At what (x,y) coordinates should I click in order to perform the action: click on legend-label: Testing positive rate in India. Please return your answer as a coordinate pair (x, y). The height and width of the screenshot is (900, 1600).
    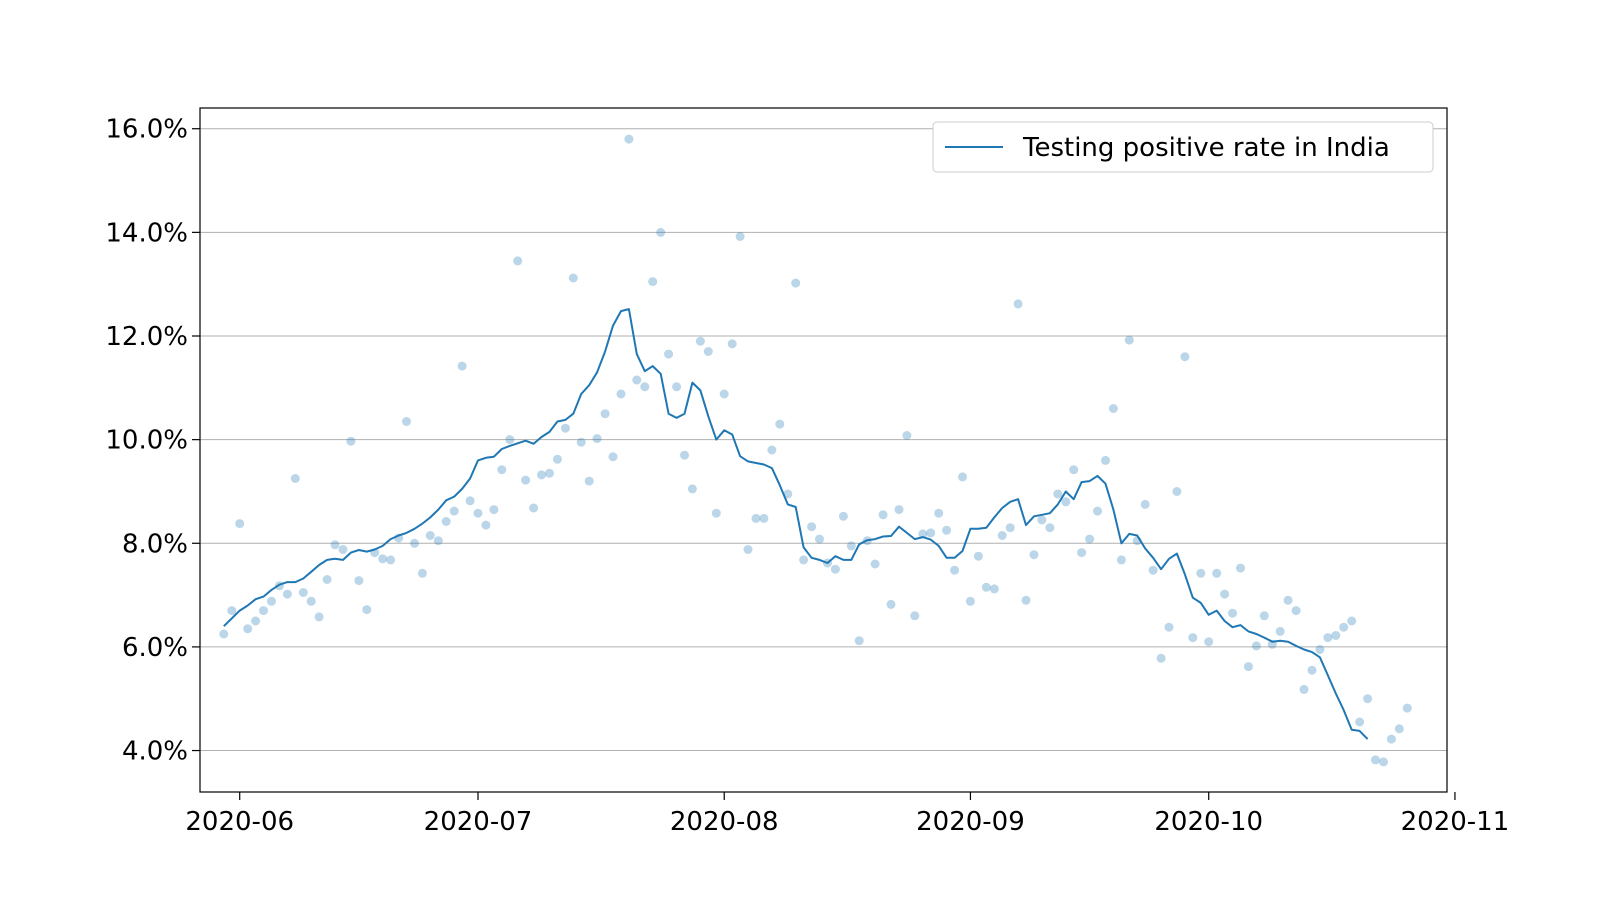
    Looking at the image, I should click on (1206, 148).